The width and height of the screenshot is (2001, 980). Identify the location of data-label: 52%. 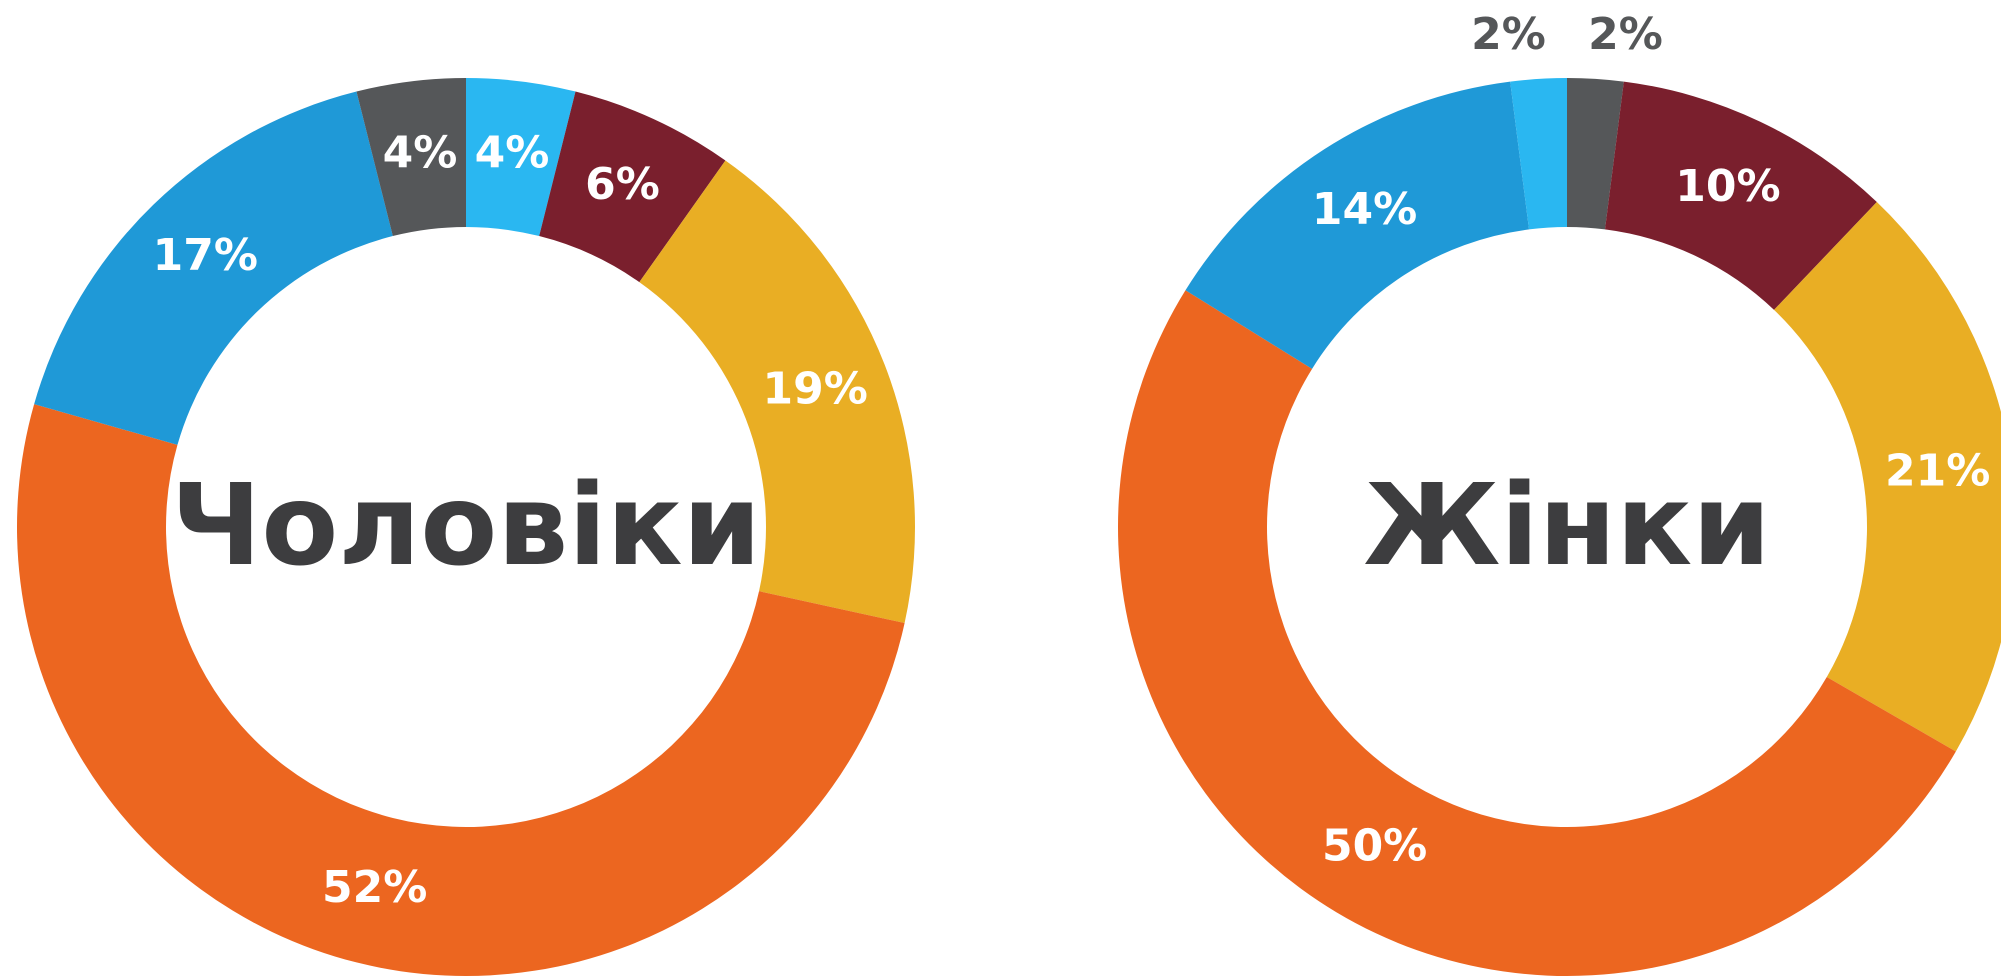
(374, 887).